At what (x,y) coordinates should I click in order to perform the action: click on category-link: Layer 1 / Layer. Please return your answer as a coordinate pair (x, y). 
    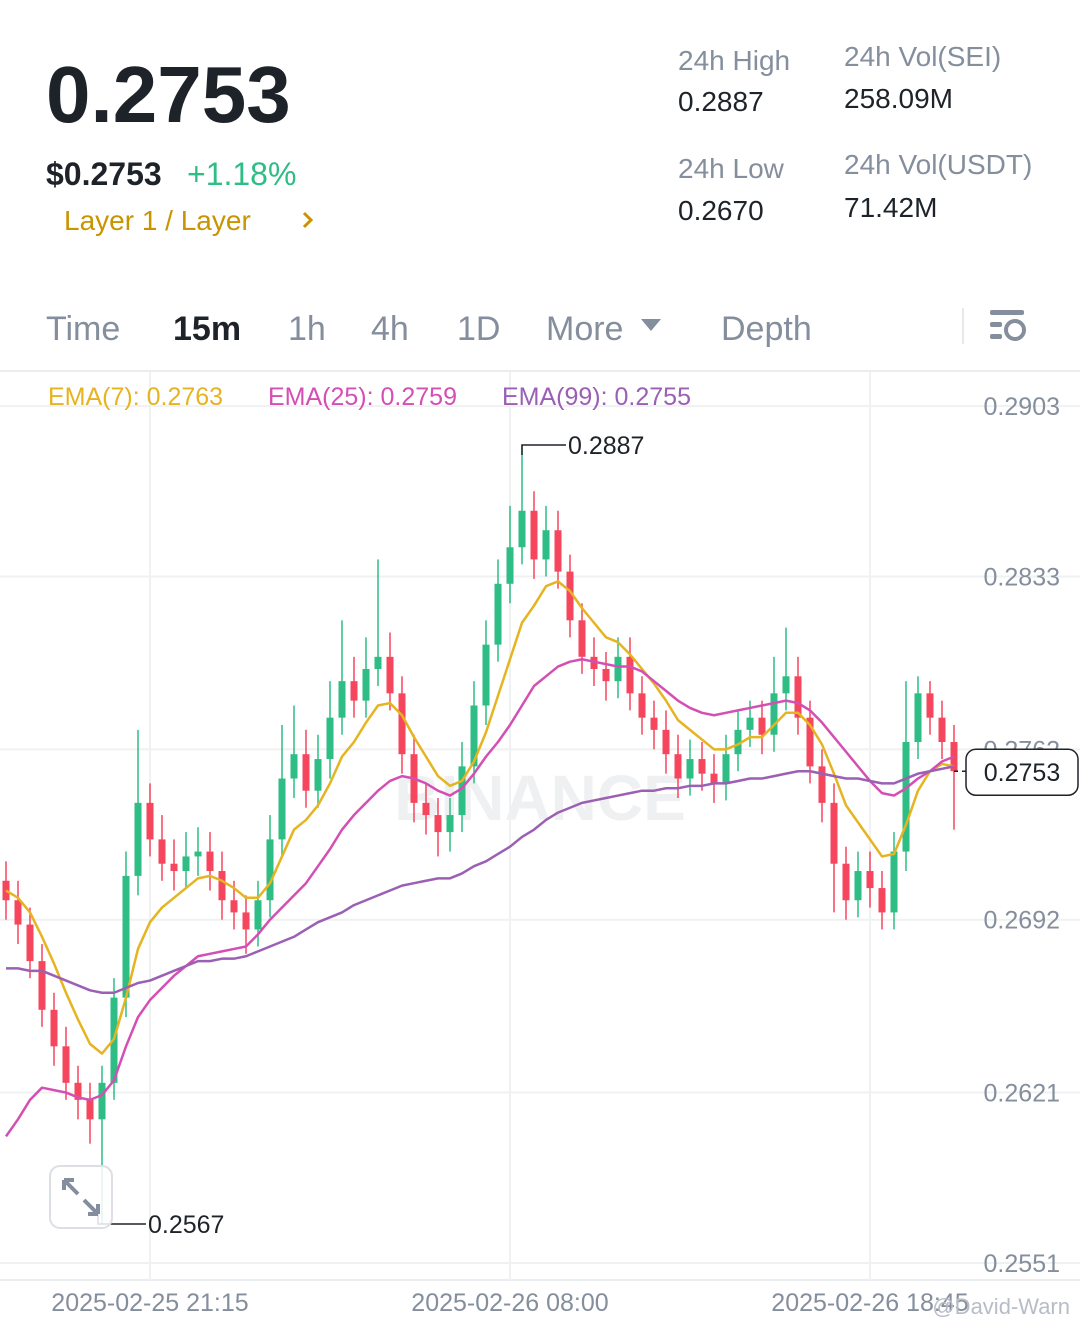
    Looking at the image, I should click on (157, 220).